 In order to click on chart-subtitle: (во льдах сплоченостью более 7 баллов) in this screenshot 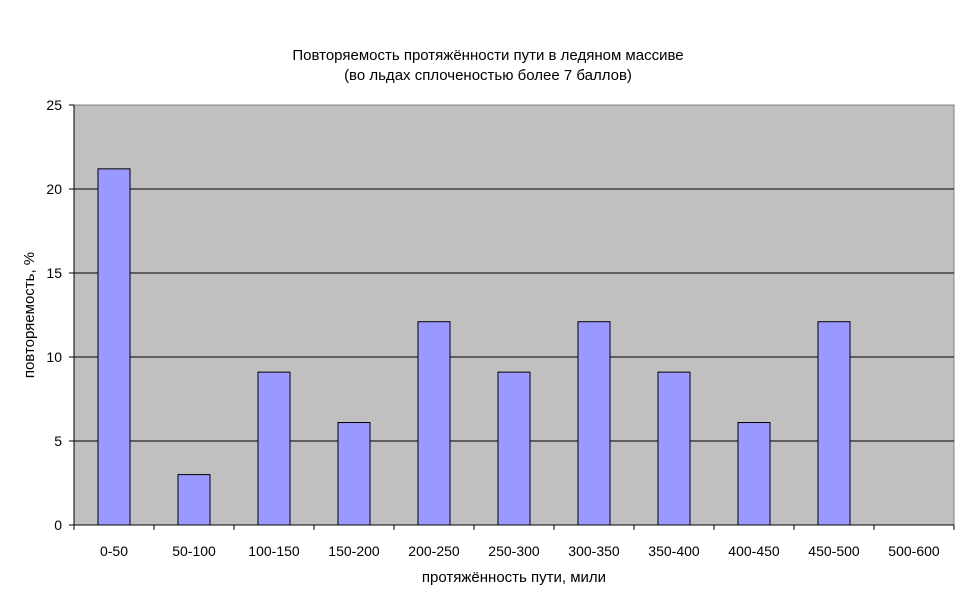, I will do `click(488, 75)`.